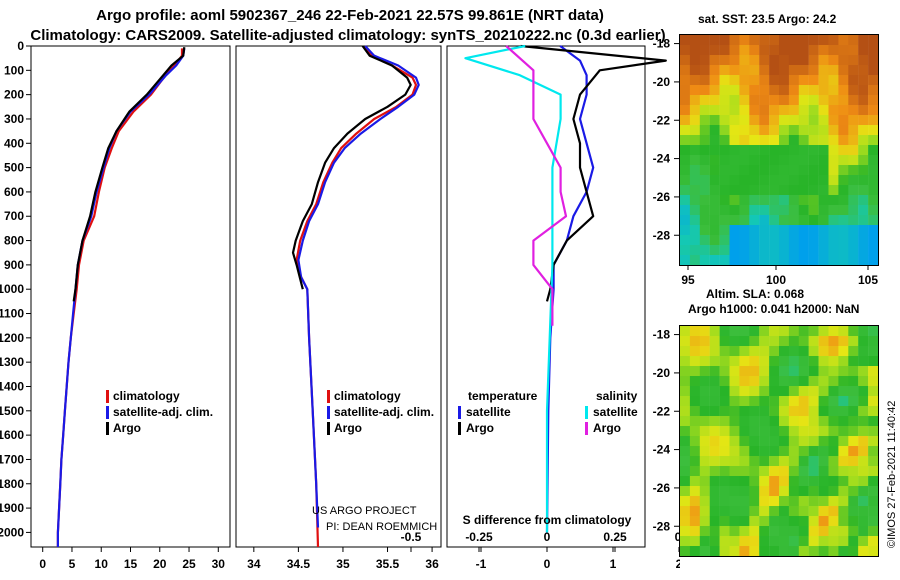 This screenshot has width=900, height=580. Describe the element at coordinates (677, 537) in the screenshot. I see `salinity-diff-x-tick-label: 0.5` at that location.